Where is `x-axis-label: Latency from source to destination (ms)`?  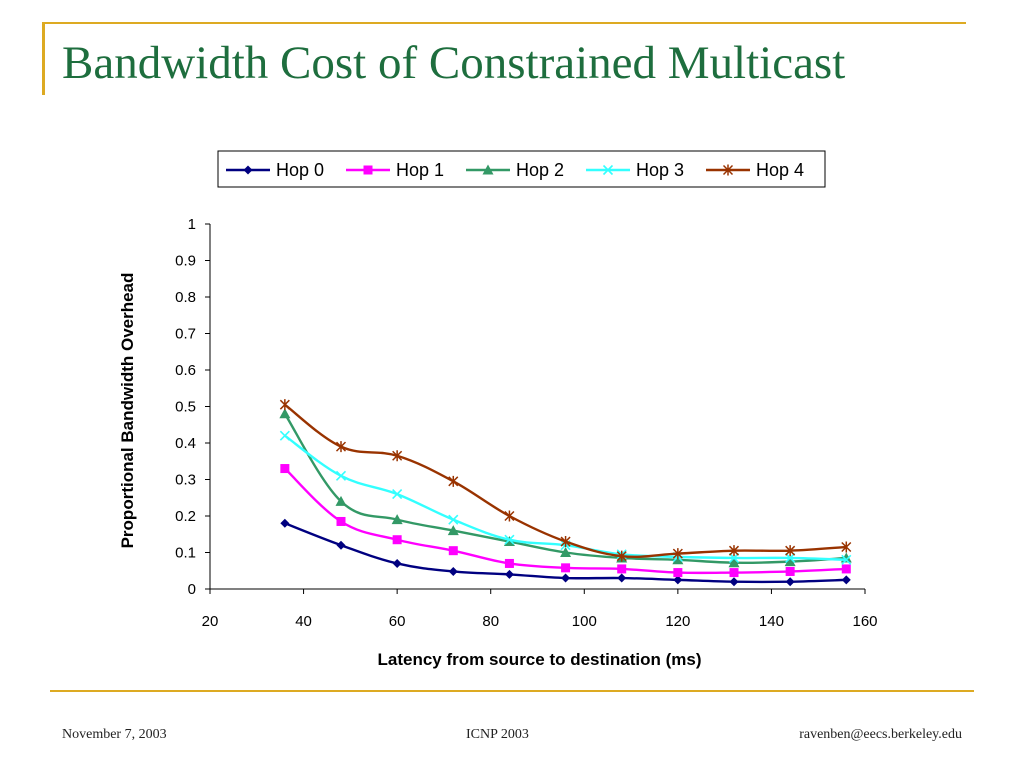 x-axis-label: Latency from source to destination (ms) is located at coordinates (540, 659).